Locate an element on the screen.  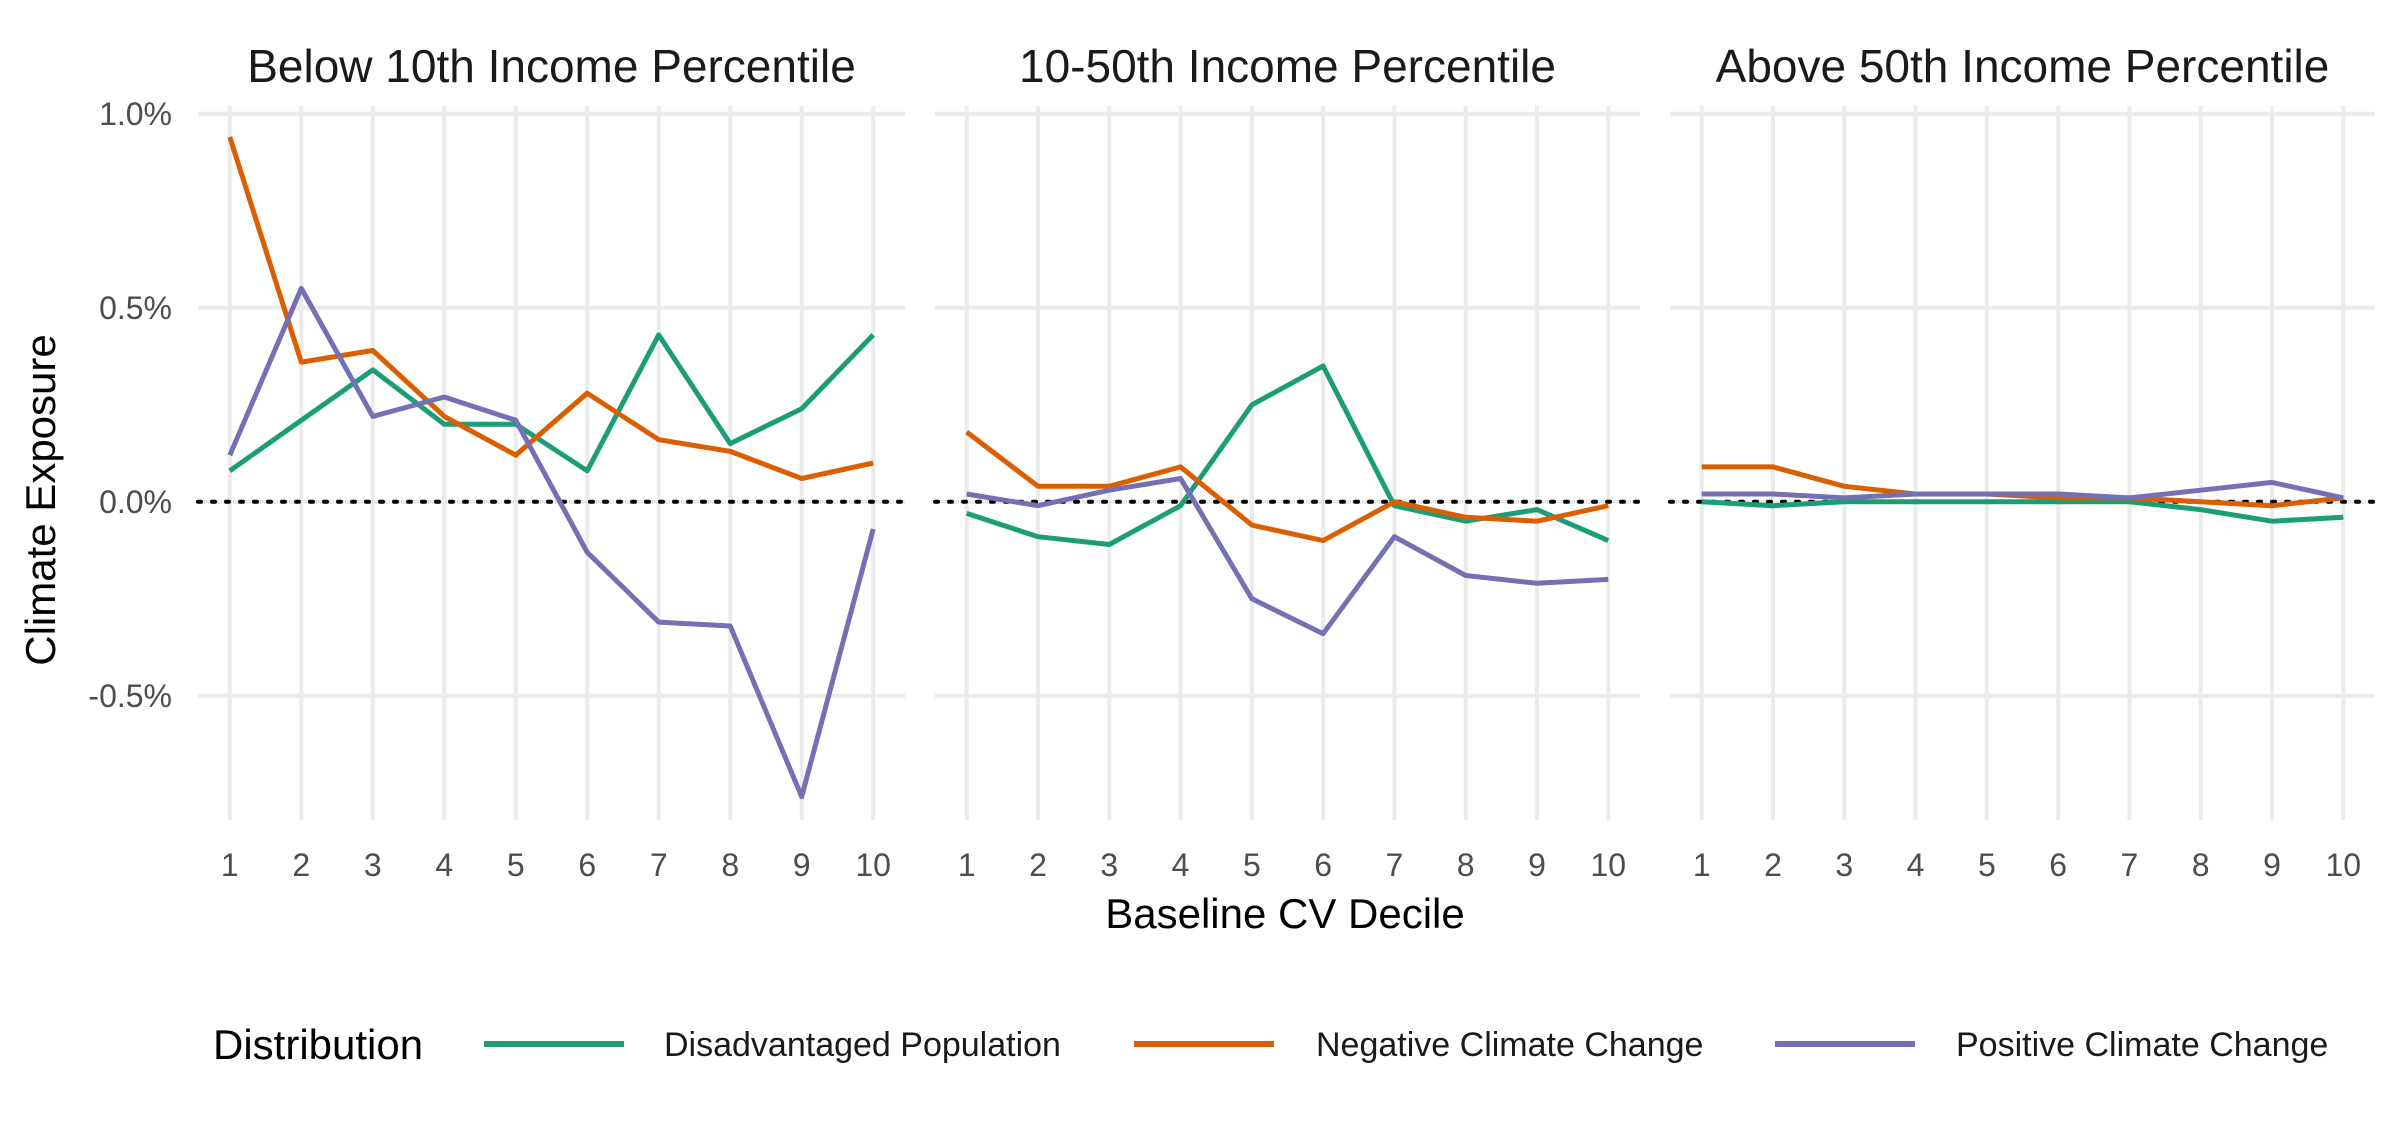
y-axis-ticks: 1.0% 0.5% 0.0% -0.5% is located at coordinates (130, 405).